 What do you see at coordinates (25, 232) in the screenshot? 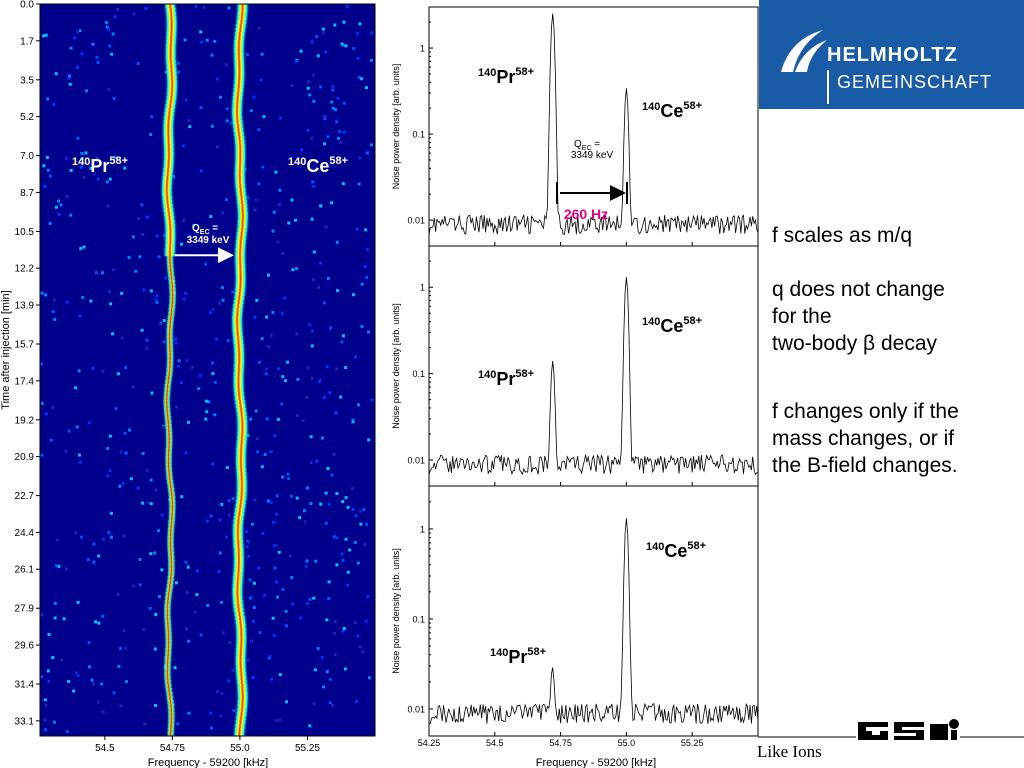
I see `heatmap-y-tick-label: 10.5` at bounding box center [25, 232].